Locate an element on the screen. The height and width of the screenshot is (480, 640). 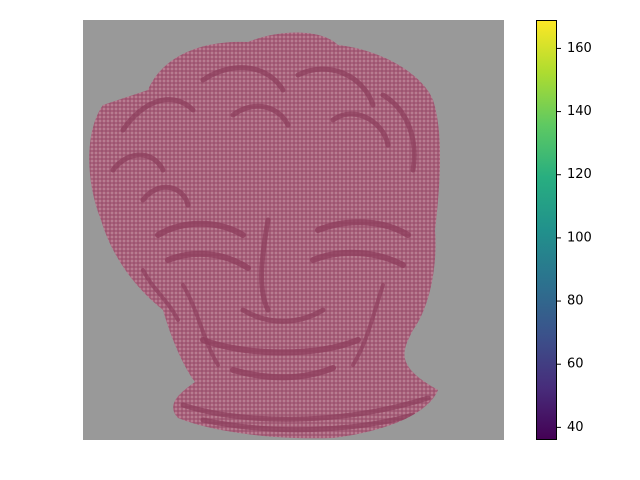
cheek-wrinkle-lines is located at coordinates (263, 317).